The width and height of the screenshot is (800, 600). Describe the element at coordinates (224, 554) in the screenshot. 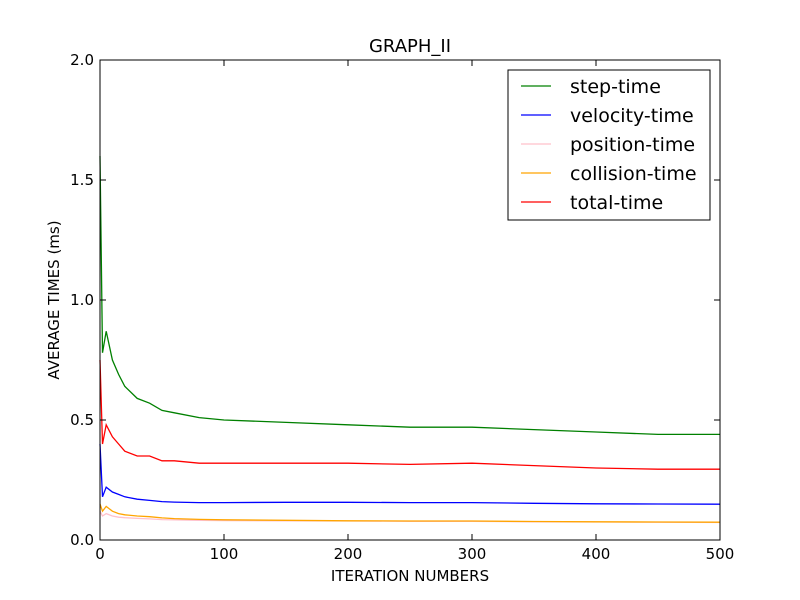

I see `x-tick-label: 100` at that location.